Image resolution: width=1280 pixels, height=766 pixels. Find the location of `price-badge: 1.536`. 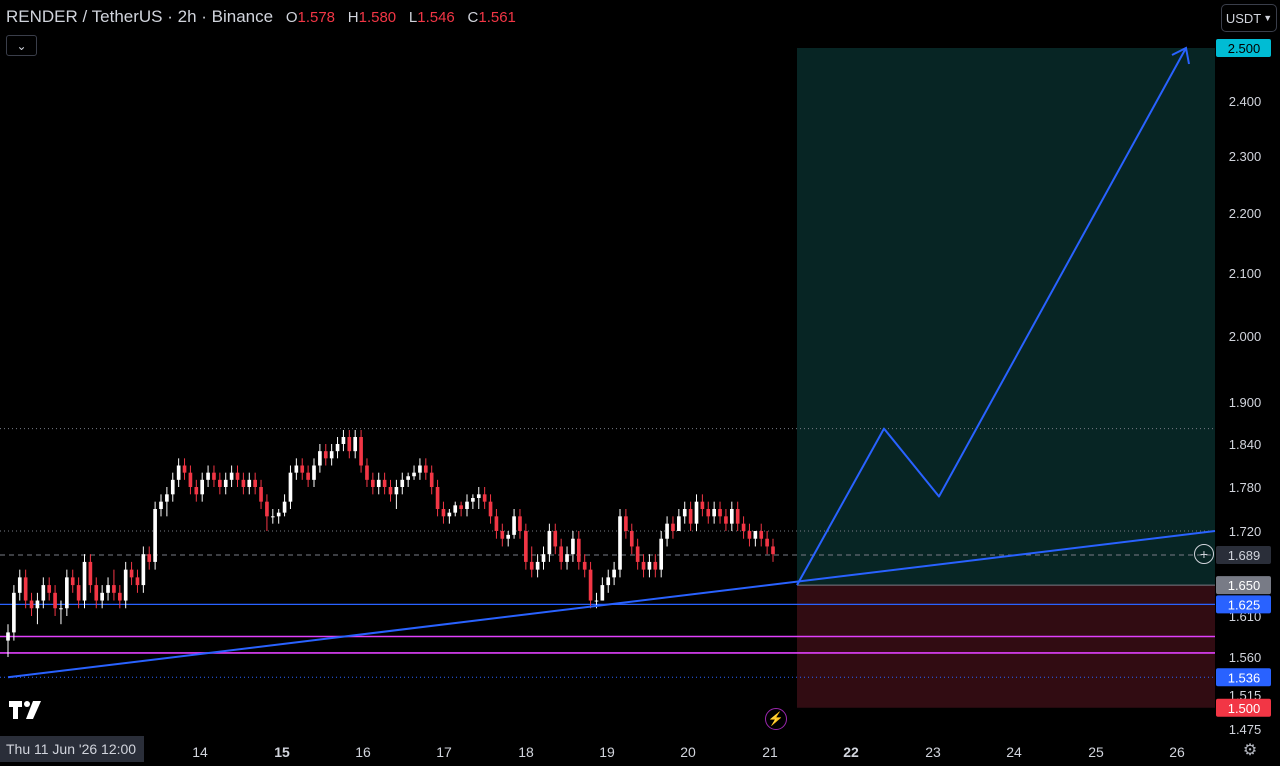

price-badge: 1.536 is located at coordinates (1243, 677).